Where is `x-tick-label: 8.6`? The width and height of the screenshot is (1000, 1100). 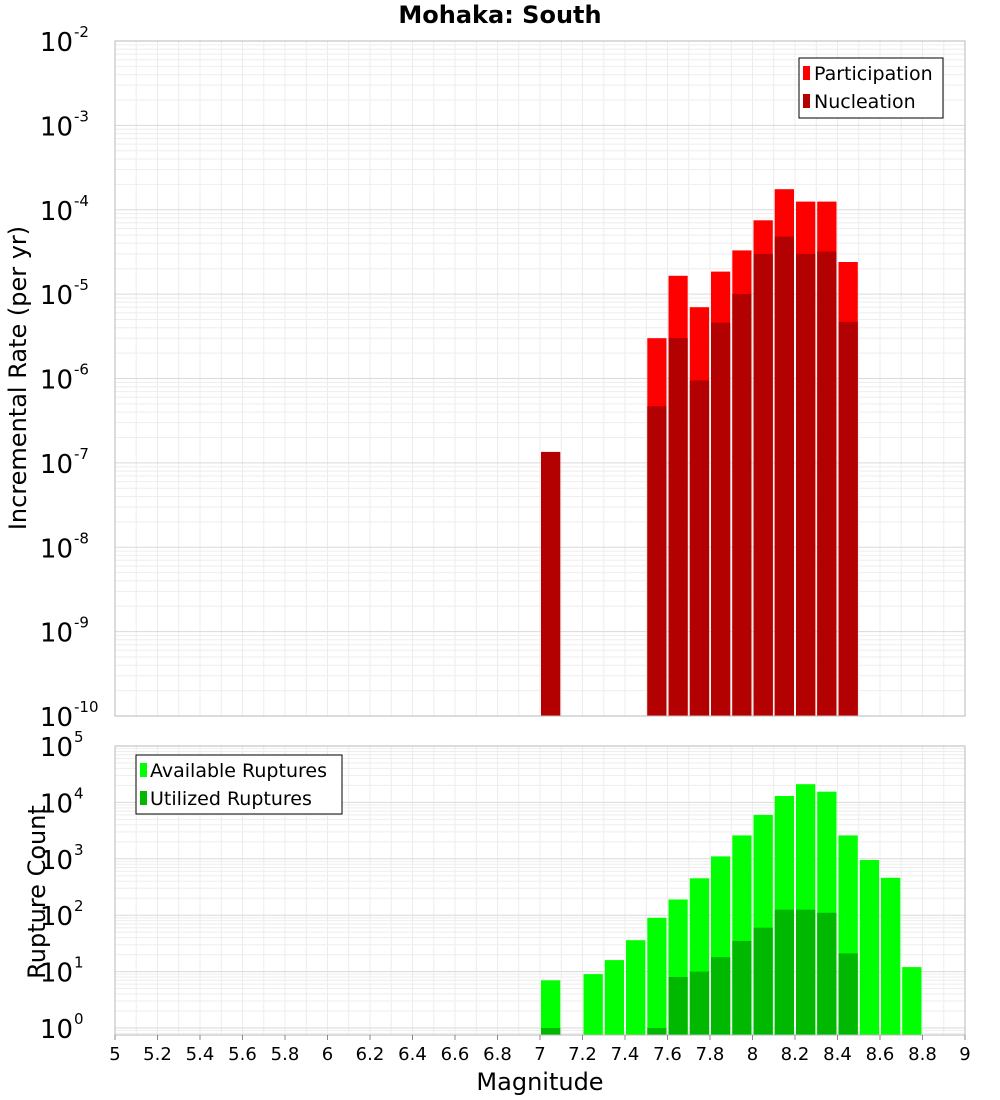 x-tick-label: 8.6 is located at coordinates (880, 1054).